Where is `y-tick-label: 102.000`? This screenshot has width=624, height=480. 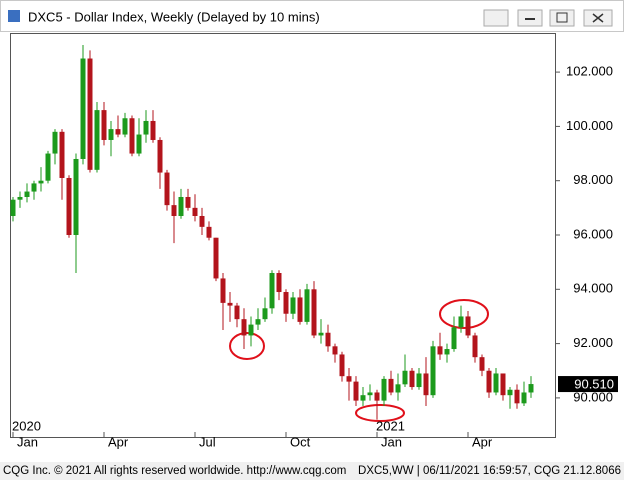
y-tick-label: 102.000 is located at coordinates (589, 71).